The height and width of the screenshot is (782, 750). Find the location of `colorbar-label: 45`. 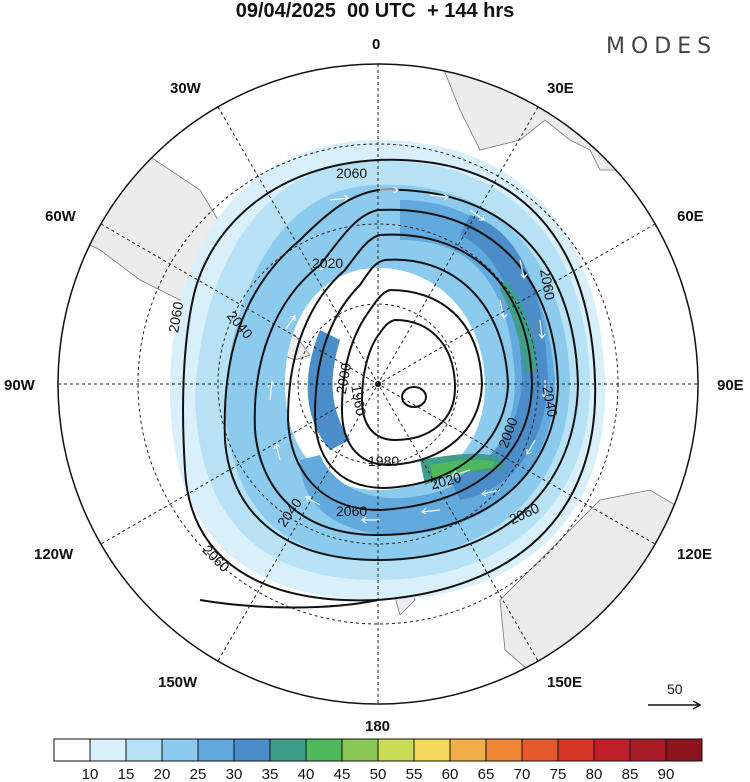

colorbar-label: 45 is located at coordinates (342, 774).